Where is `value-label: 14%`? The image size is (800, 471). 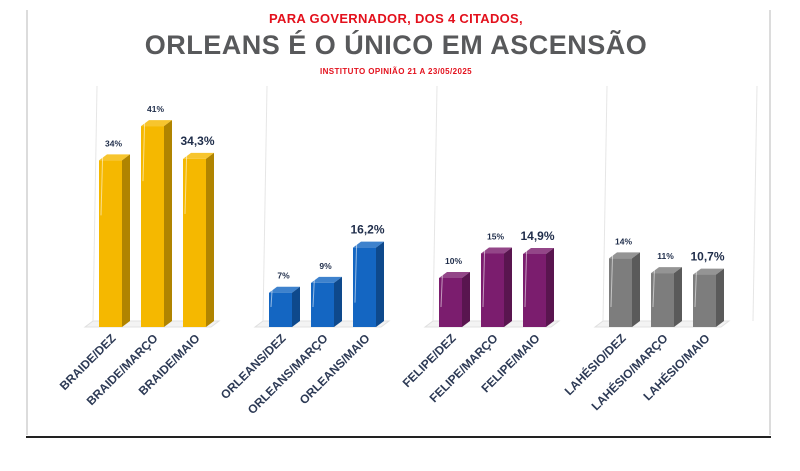 value-label: 14% is located at coordinates (623, 241).